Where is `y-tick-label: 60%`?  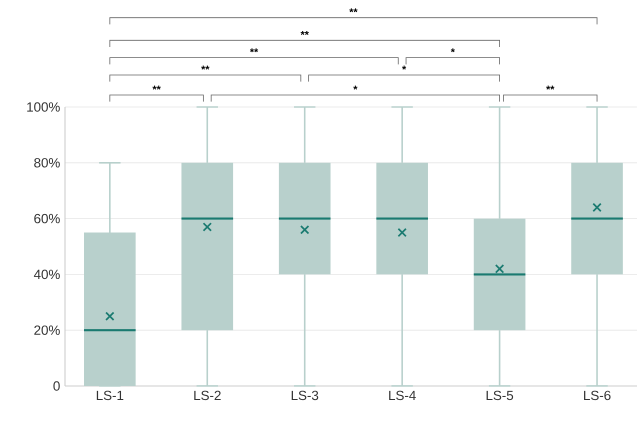 y-tick-label: 60% is located at coordinates (47, 219).